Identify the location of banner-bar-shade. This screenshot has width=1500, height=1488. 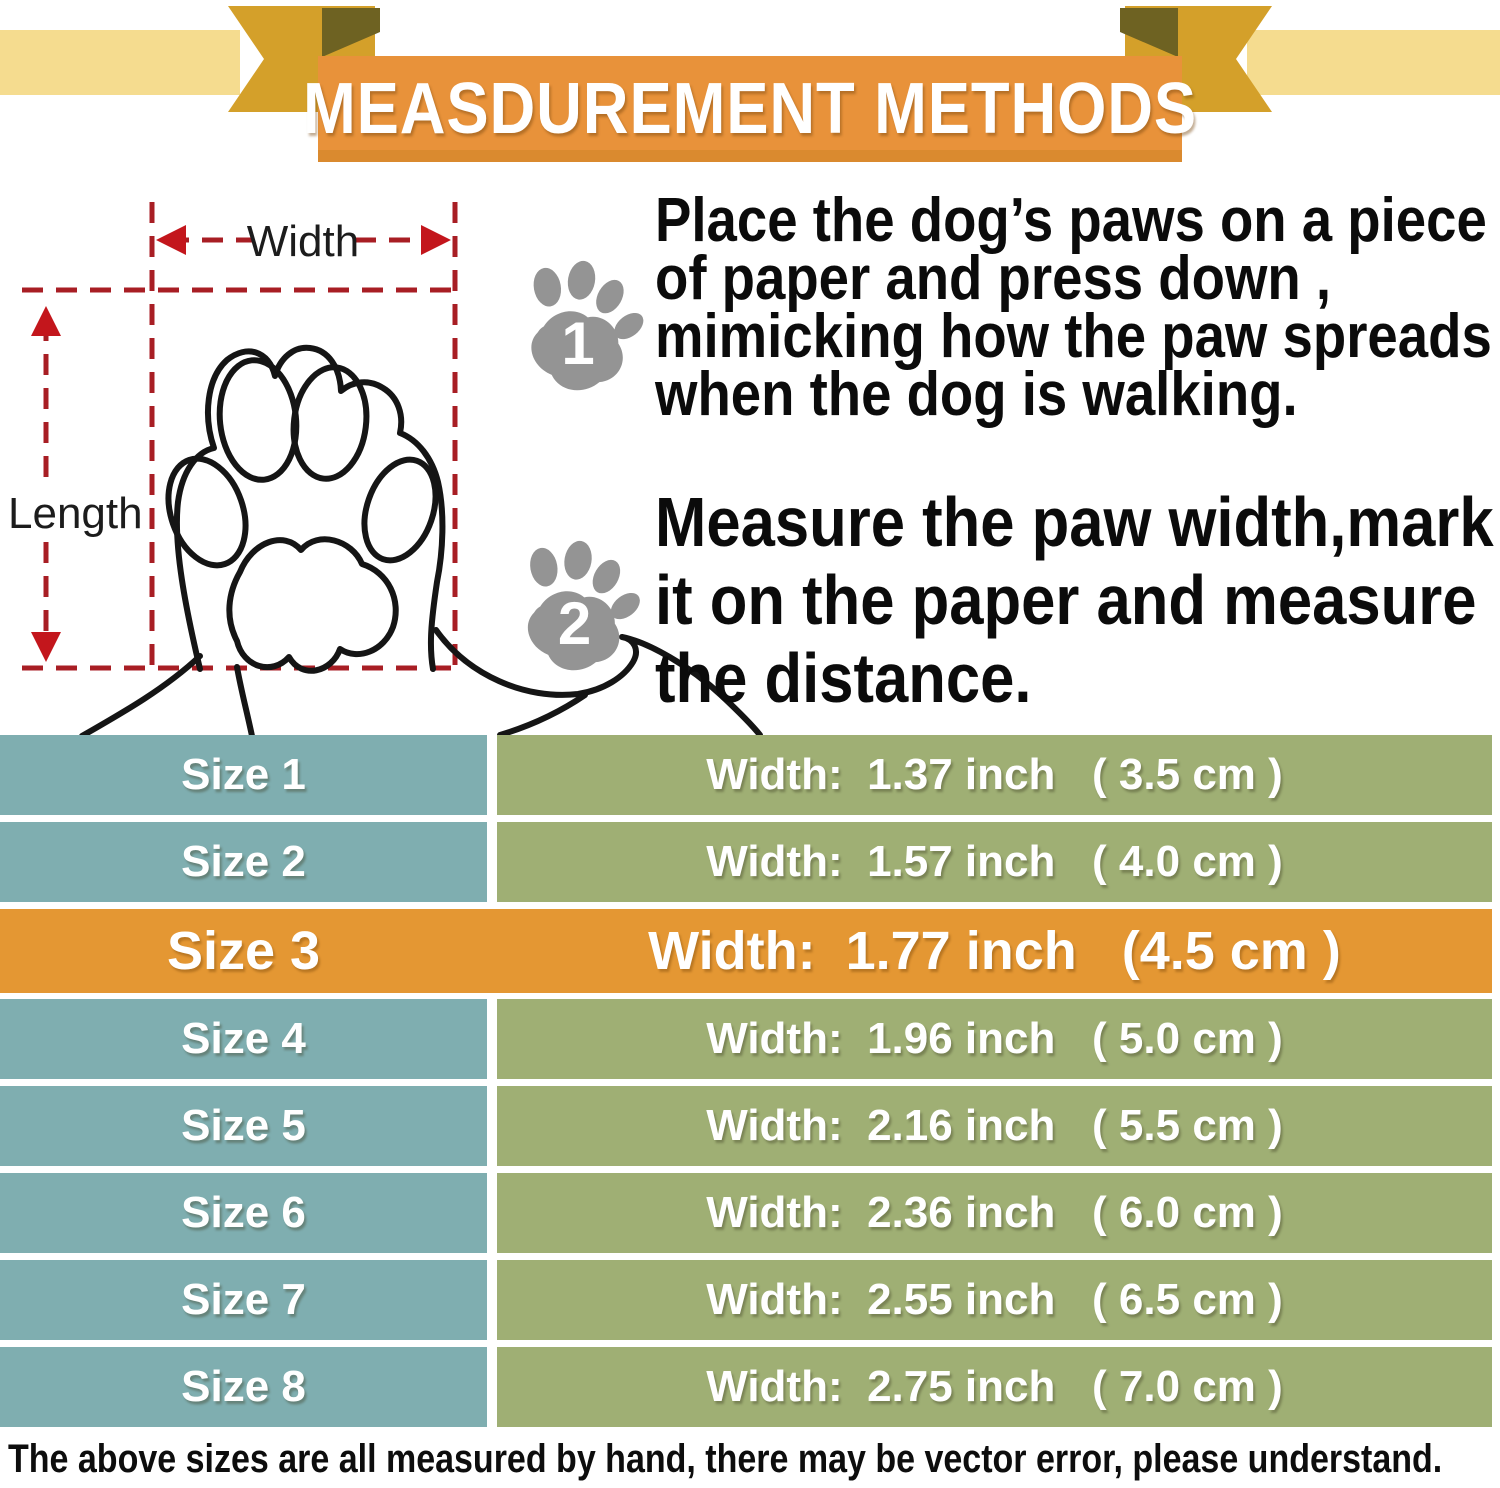
(750, 156).